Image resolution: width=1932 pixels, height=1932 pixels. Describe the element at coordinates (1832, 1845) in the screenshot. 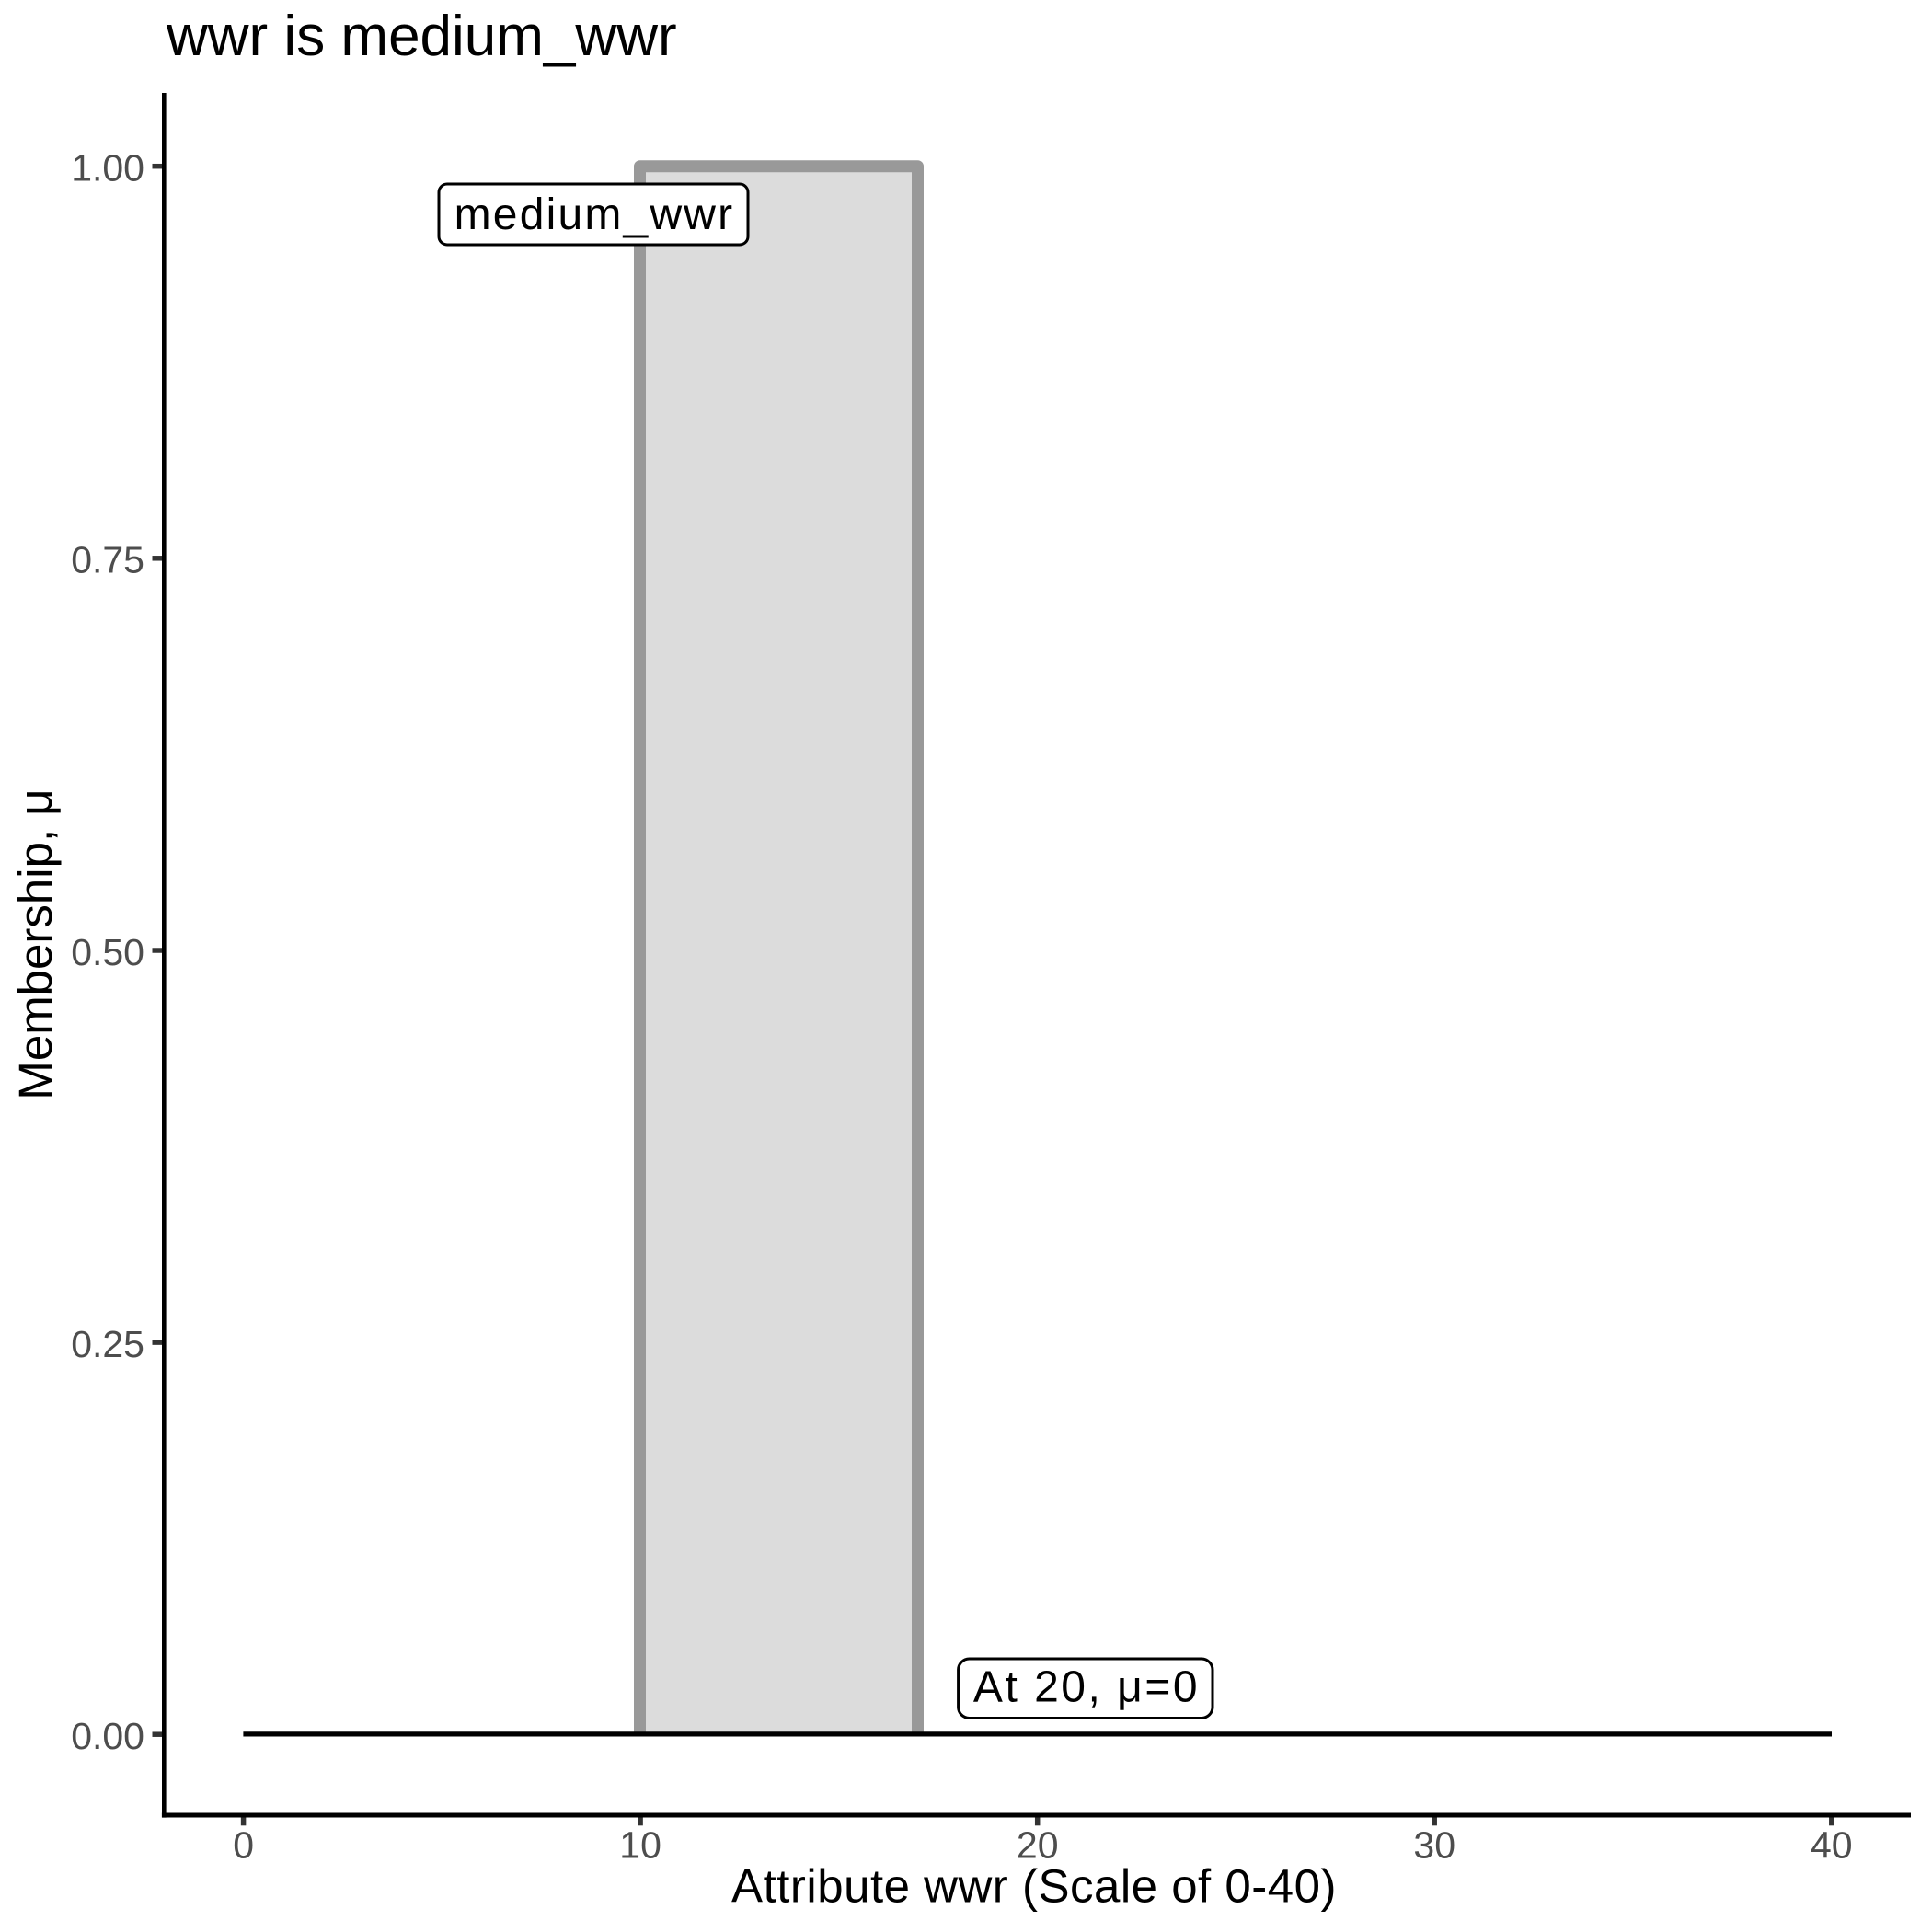

I see `svg-text: 40` at that location.